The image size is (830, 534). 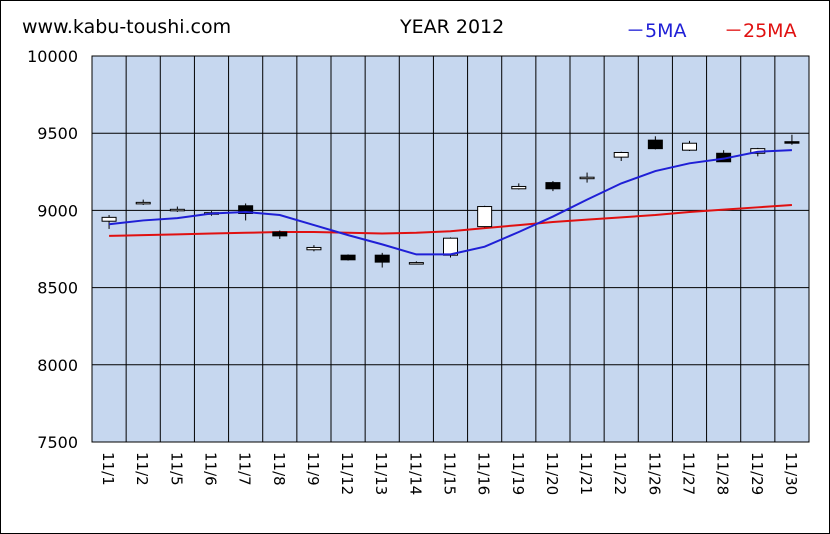 What do you see at coordinates (415, 473) in the screenshot?
I see `x-tick-label: 11/14` at bounding box center [415, 473].